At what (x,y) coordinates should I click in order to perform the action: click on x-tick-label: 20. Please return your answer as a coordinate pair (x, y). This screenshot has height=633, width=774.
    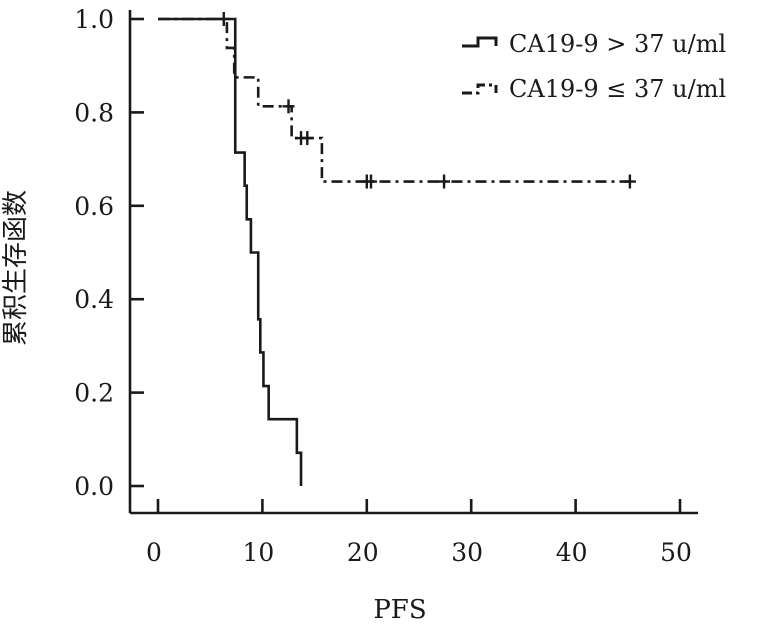
    Looking at the image, I should click on (363, 552).